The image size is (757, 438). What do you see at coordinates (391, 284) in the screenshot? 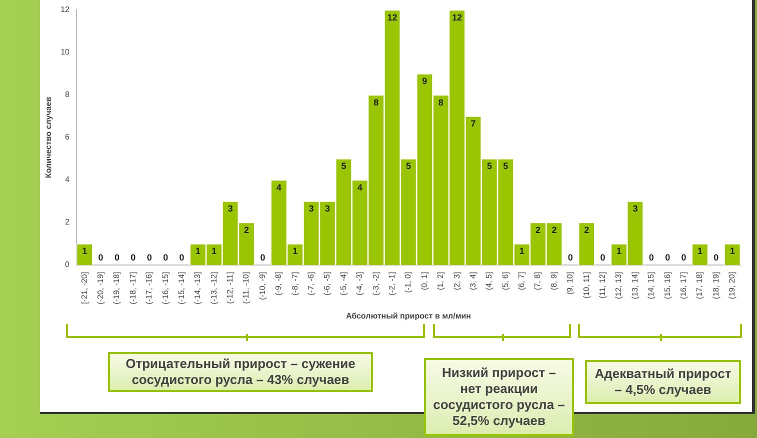
I see `x-tick-label: (-2, -1]` at bounding box center [391, 284].